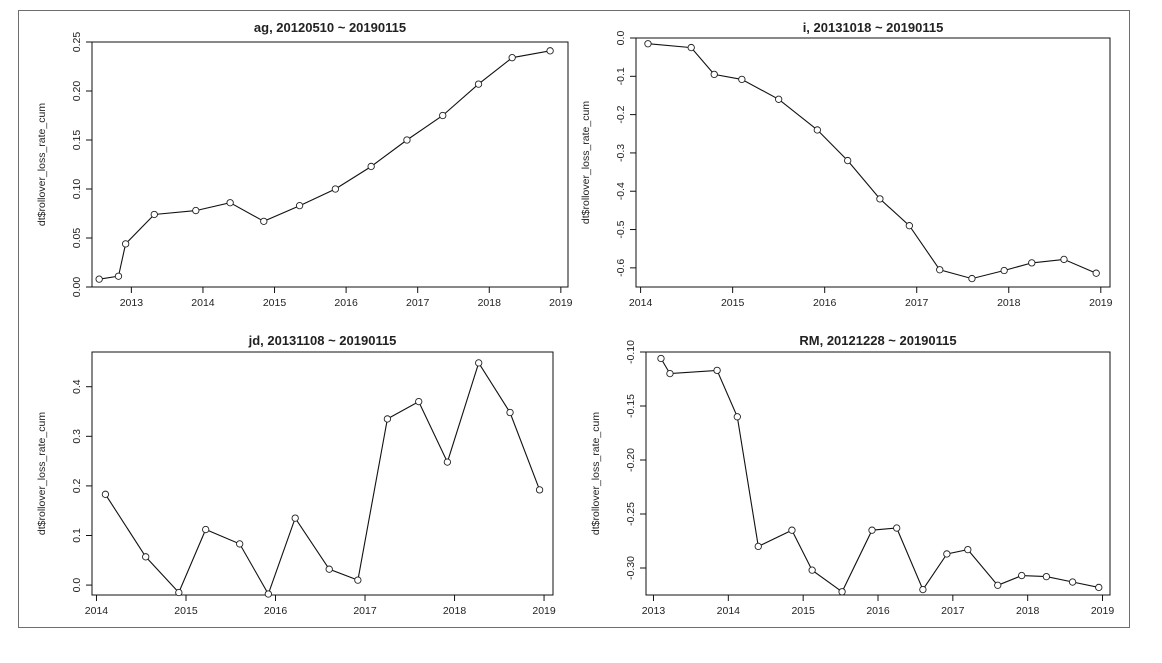 This screenshot has width=1162, height=663. I want to click on panel-1-xtick-label: 2014, so click(203, 303).